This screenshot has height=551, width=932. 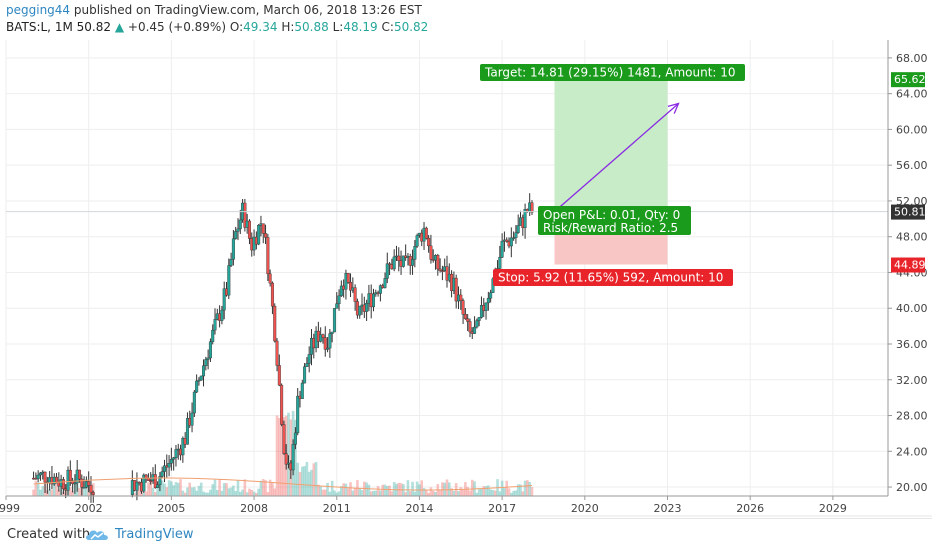 I want to click on time-tick-label: 2017, so click(x=502, y=508).